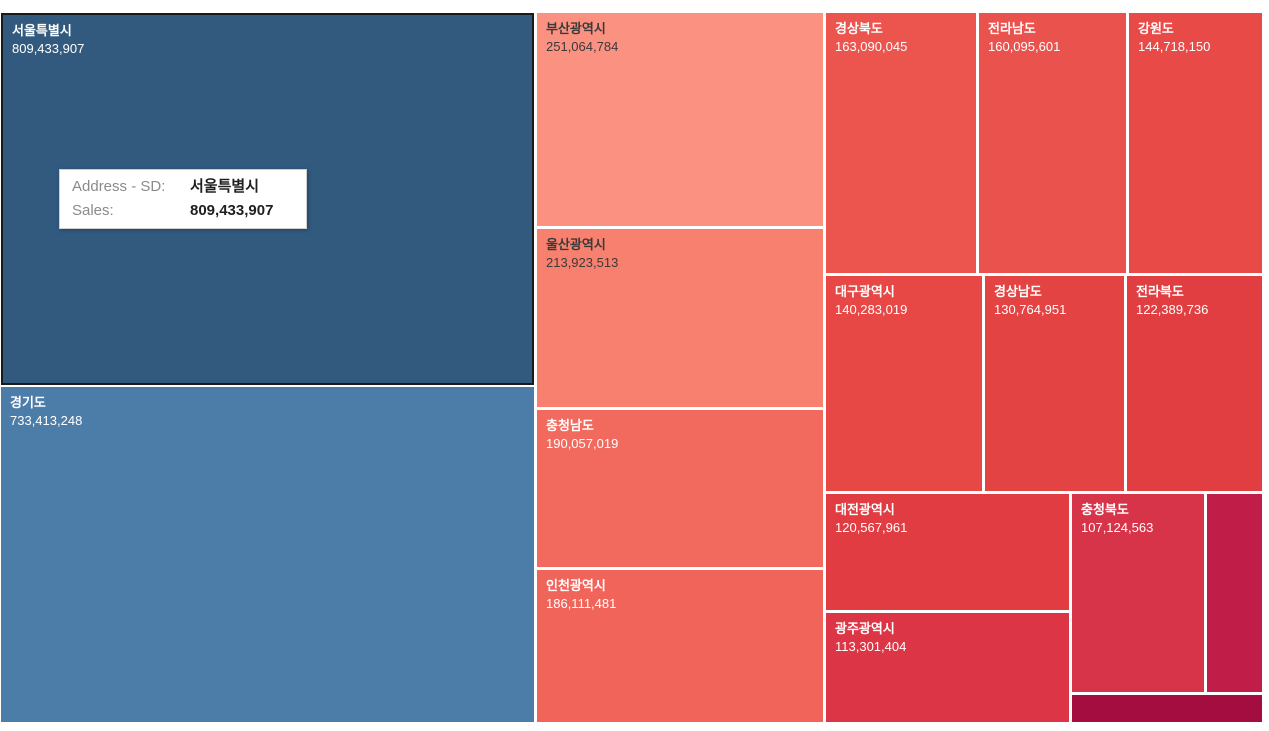 The width and height of the screenshot is (1269, 731). Describe the element at coordinates (680, 646) in the screenshot. I see `treemap-cell: 인천광역시 186,111,481` at that location.